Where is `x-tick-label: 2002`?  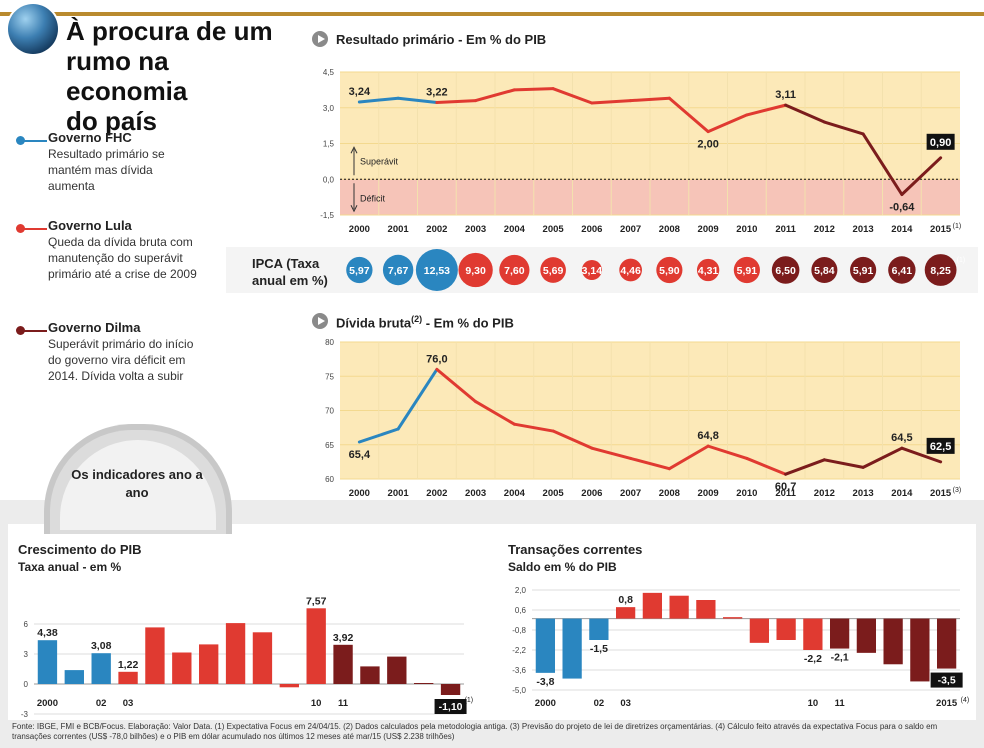 x-tick-label: 2002 is located at coordinates (436, 229).